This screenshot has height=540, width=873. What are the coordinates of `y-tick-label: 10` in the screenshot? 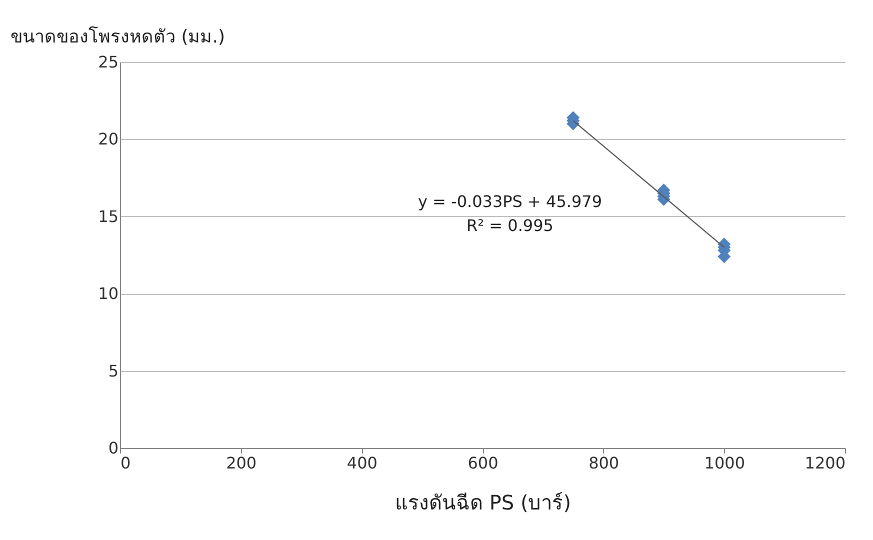 It's located at (108, 294).